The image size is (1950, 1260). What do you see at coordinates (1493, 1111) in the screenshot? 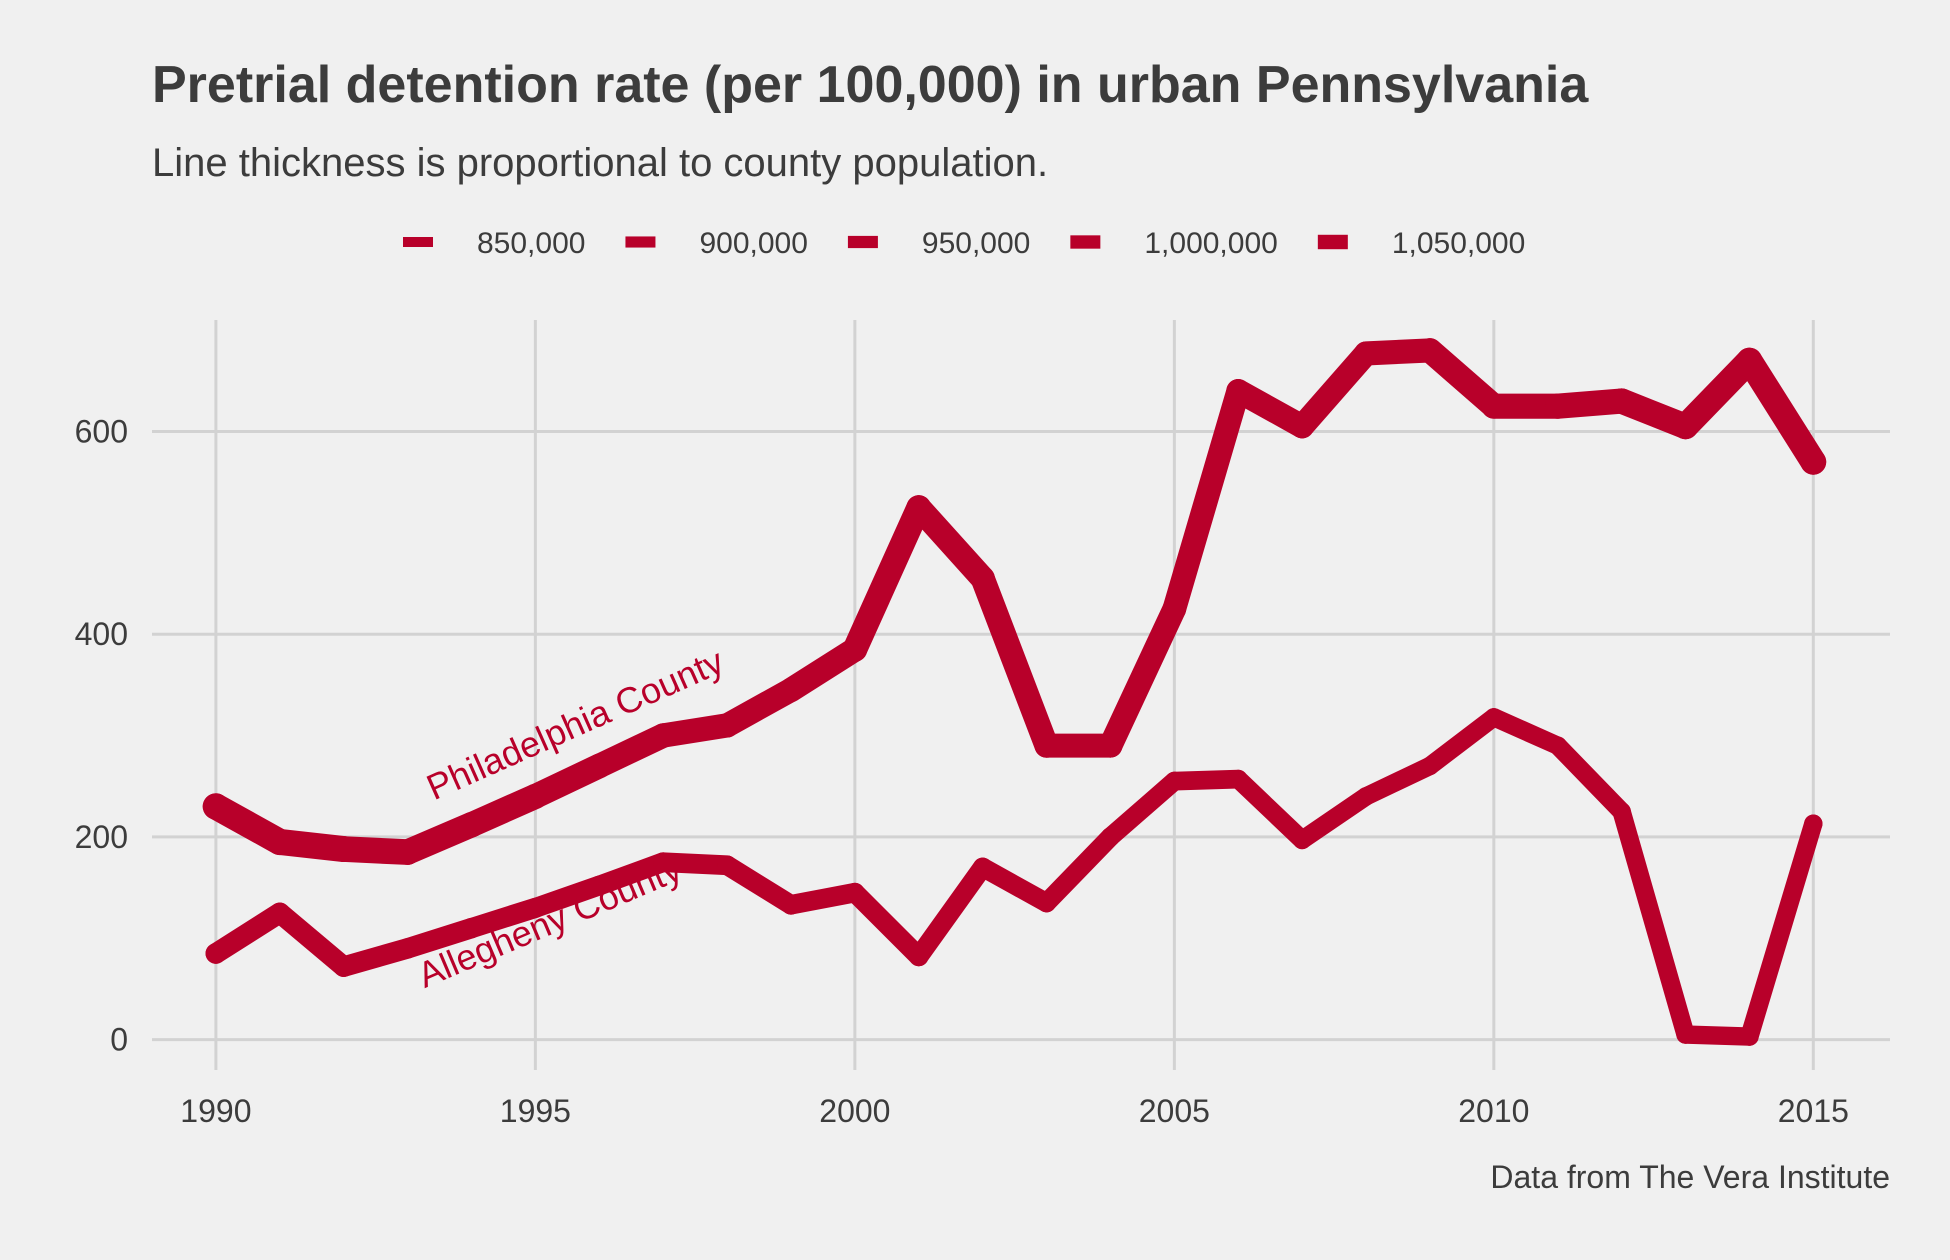
I see `x-tick-label: 2010` at bounding box center [1493, 1111].